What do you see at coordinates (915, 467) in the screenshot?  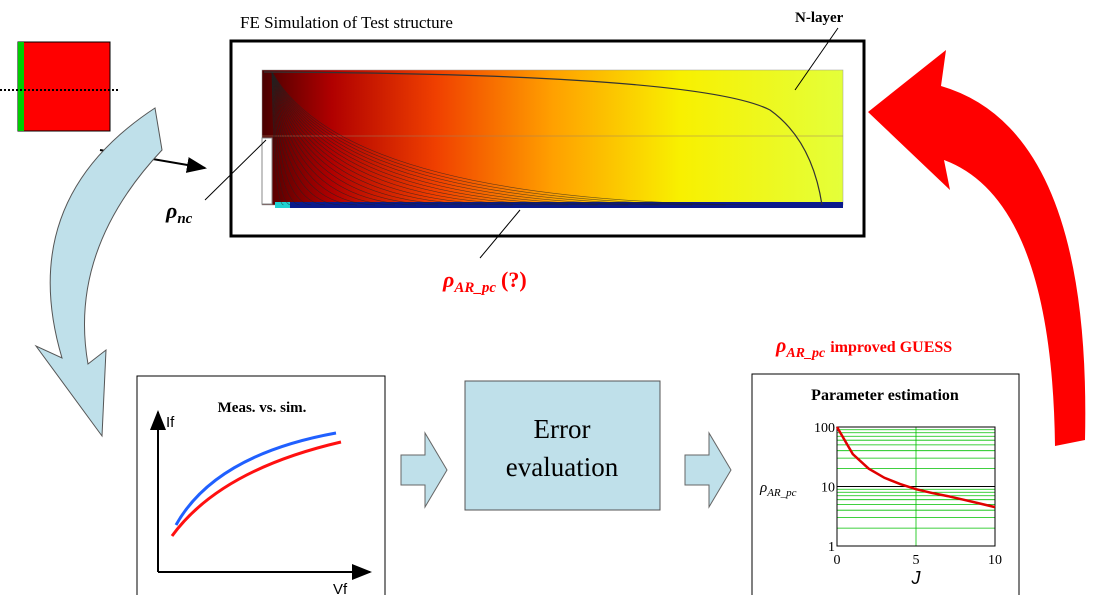 I see `curve` at bounding box center [915, 467].